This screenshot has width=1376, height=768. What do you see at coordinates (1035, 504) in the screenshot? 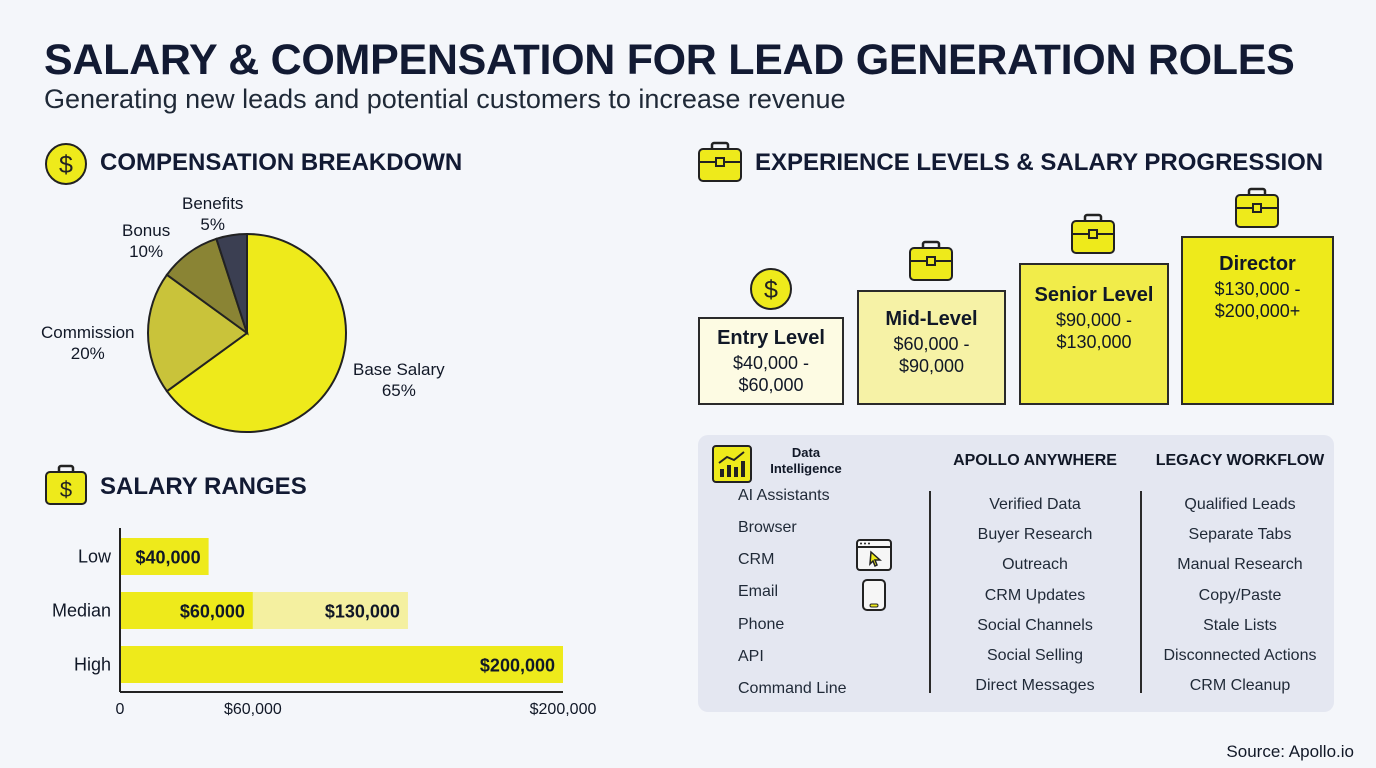
I see `apollo-item: Verified Data` at bounding box center [1035, 504].